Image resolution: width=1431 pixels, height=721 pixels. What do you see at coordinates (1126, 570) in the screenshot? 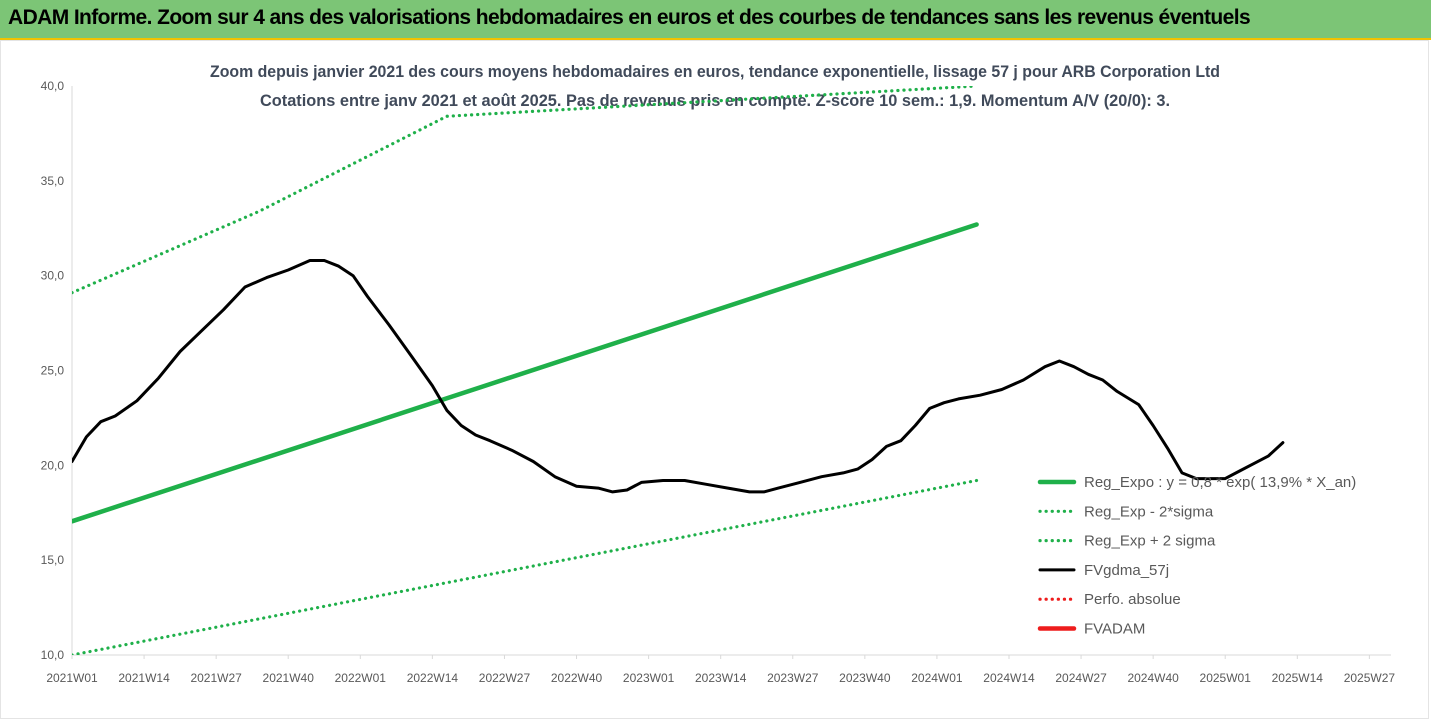
I see `legend-label: FVgdma_57j` at bounding box center [1126, 570].